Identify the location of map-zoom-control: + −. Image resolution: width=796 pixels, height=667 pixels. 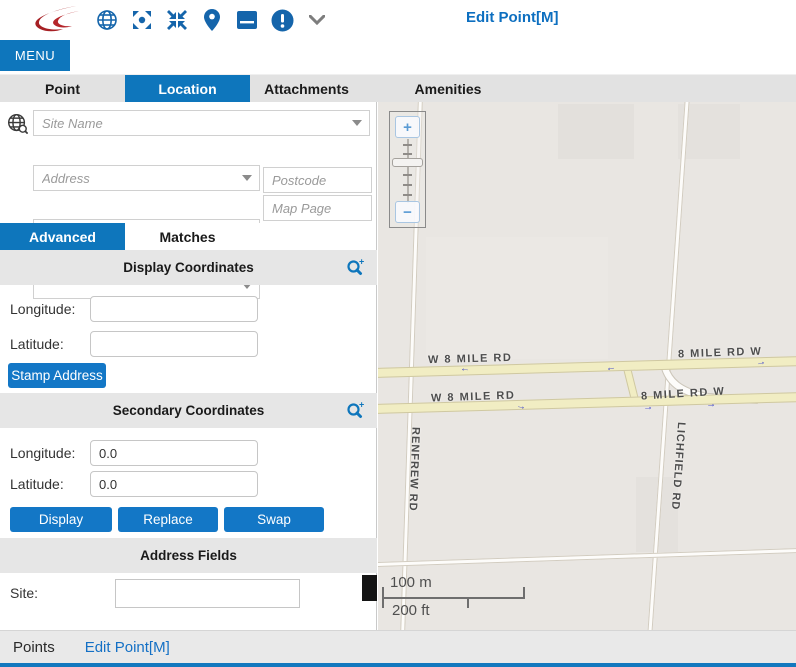
(407, 169).